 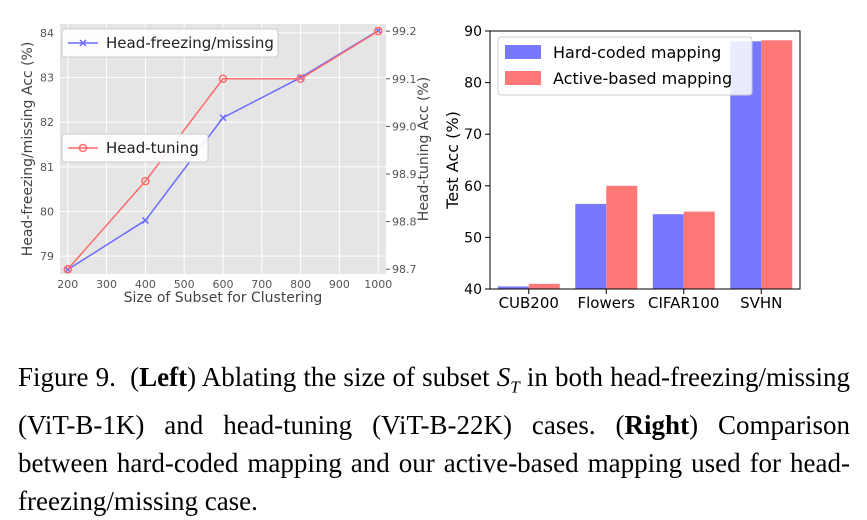 I want to click on x-tick-label: Flowers, so click(x=607, y=303).